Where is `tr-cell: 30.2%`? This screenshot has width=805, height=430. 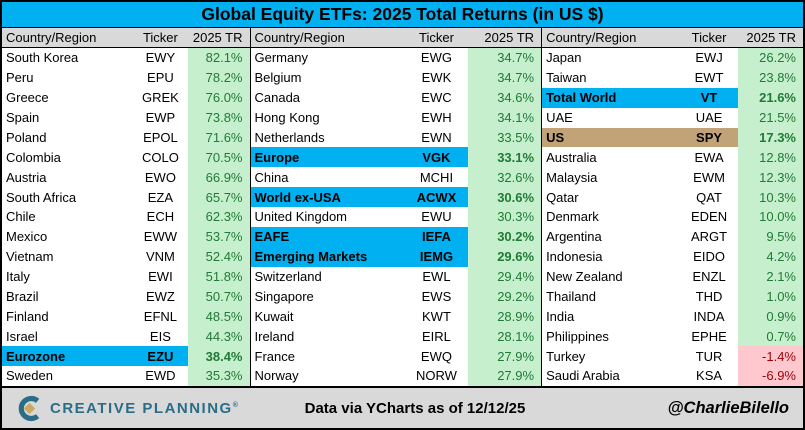
tr-cell: 30.2% is located at coordinates (505, 236).